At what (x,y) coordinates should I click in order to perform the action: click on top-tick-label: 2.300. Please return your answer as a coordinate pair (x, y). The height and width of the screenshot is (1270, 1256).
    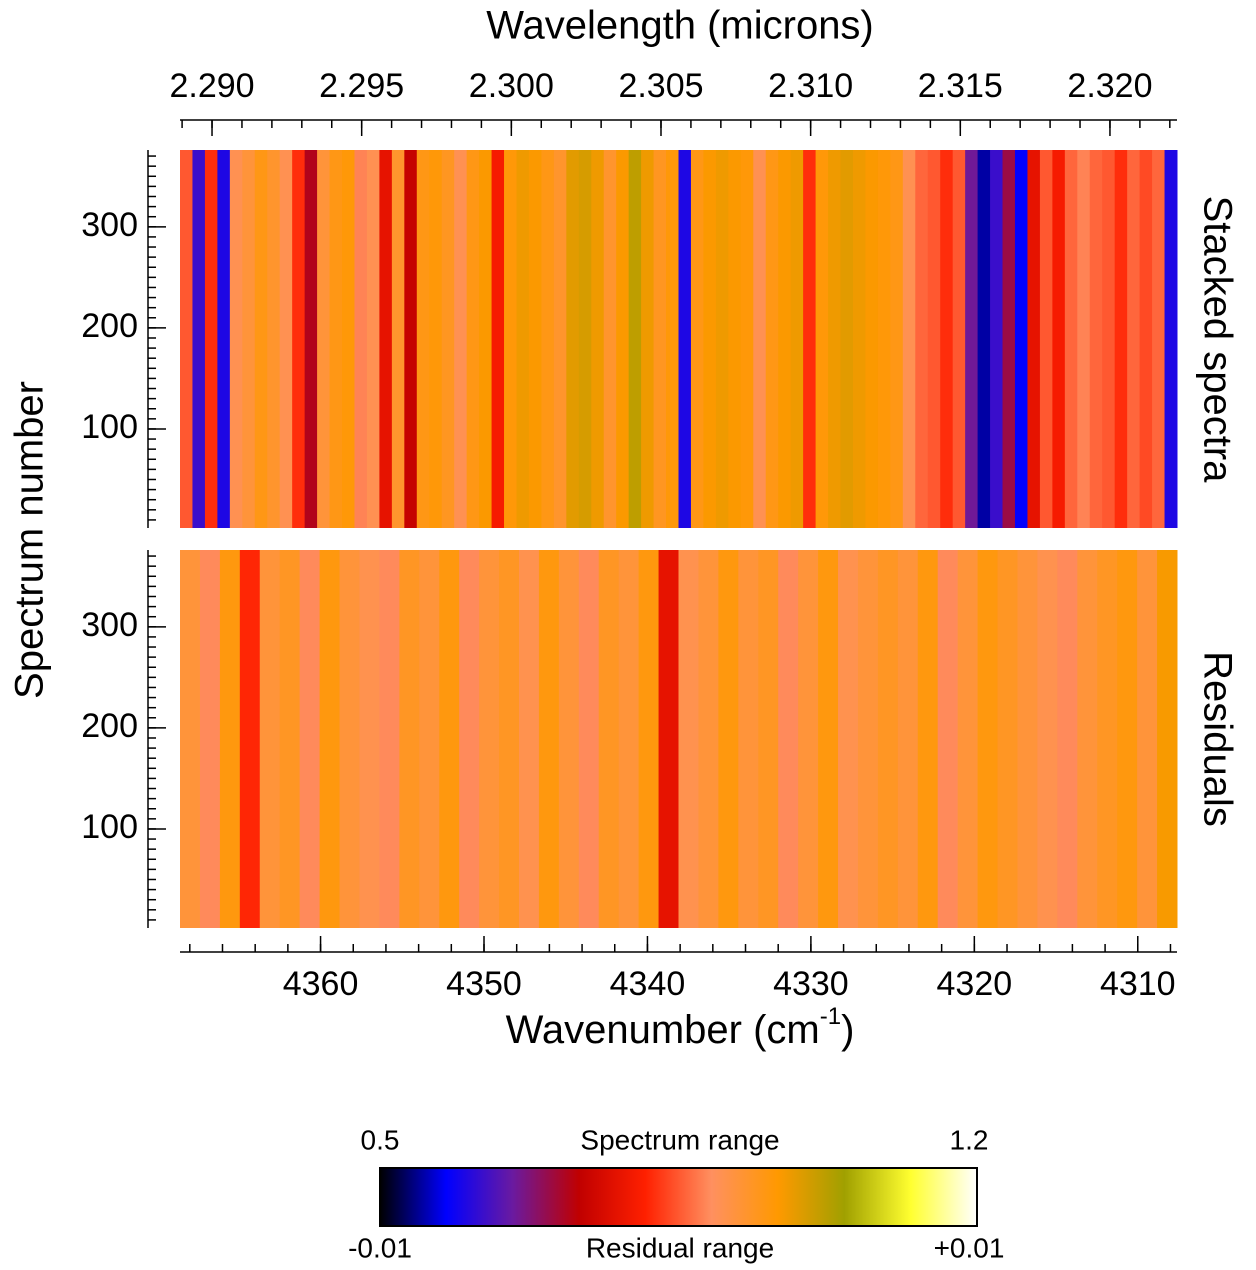
    Looking at the image, I should click on (511, 86).